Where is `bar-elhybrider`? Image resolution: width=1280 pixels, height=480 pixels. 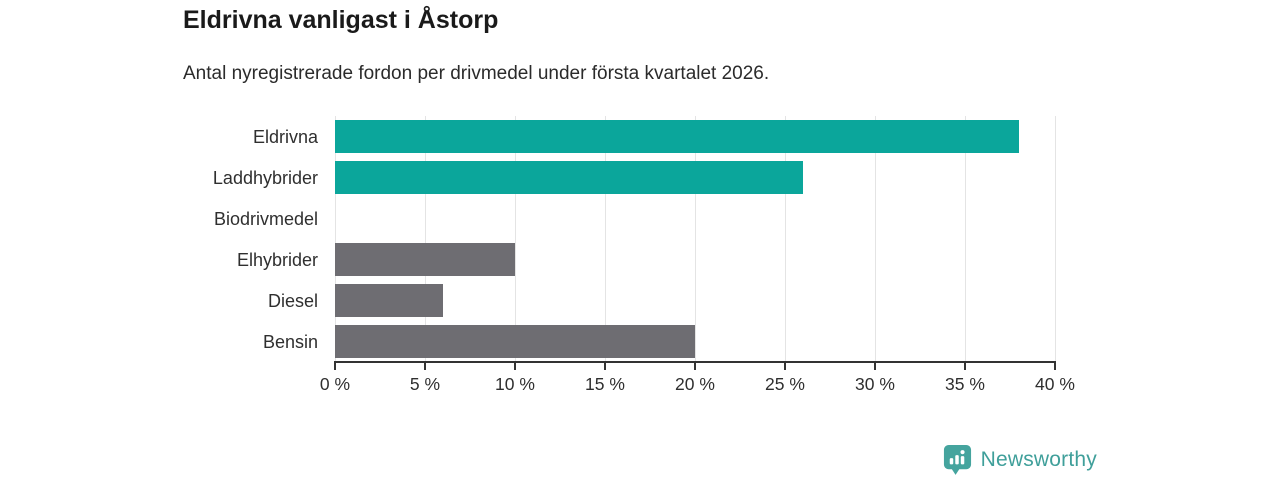 bar-elhybrider is located at coordinates (425, 259).